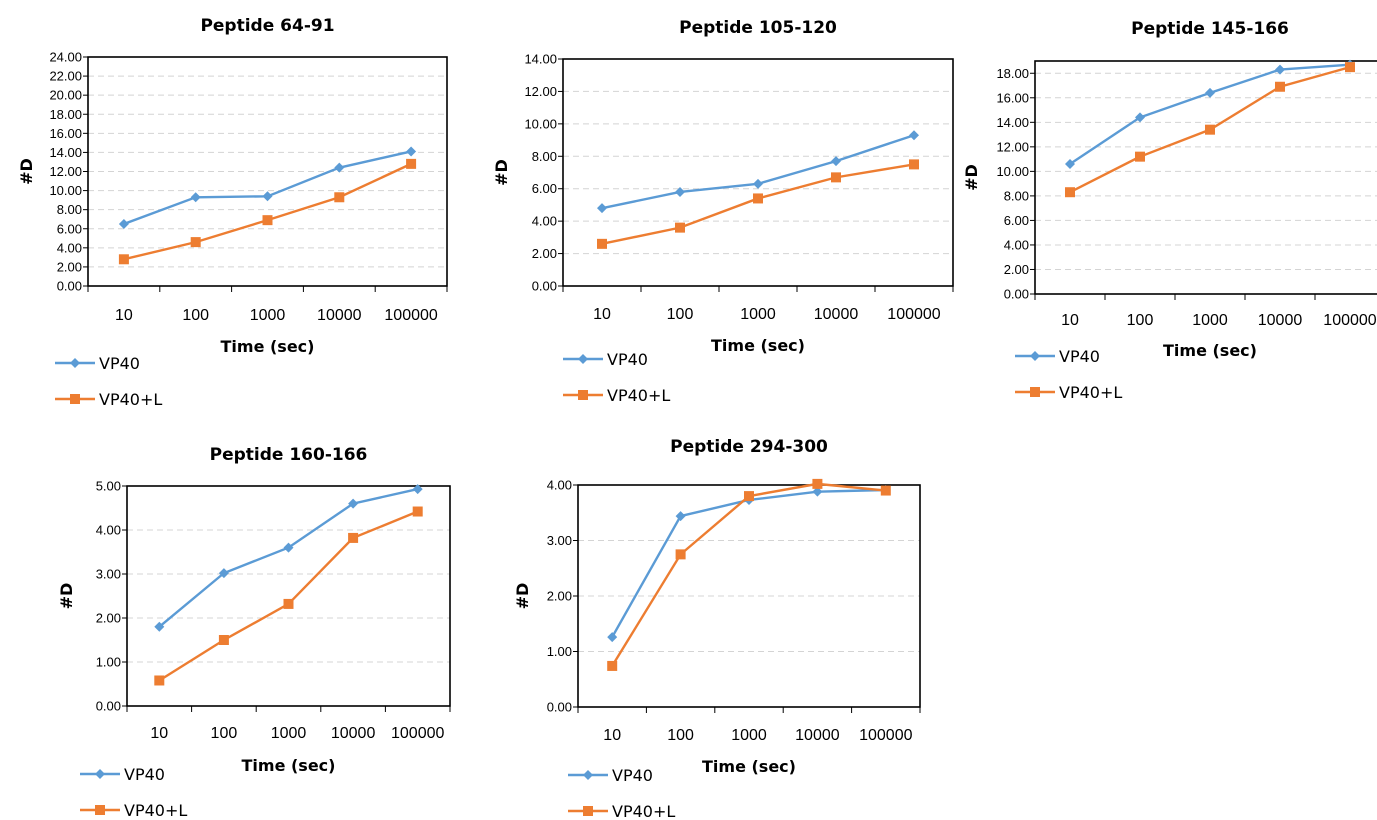 The height and width of the screenshot is (820, 1377). Describe the element at coordinates (65, 76) in the screenshot. I see `y-tick-label: 22.00` at that location.